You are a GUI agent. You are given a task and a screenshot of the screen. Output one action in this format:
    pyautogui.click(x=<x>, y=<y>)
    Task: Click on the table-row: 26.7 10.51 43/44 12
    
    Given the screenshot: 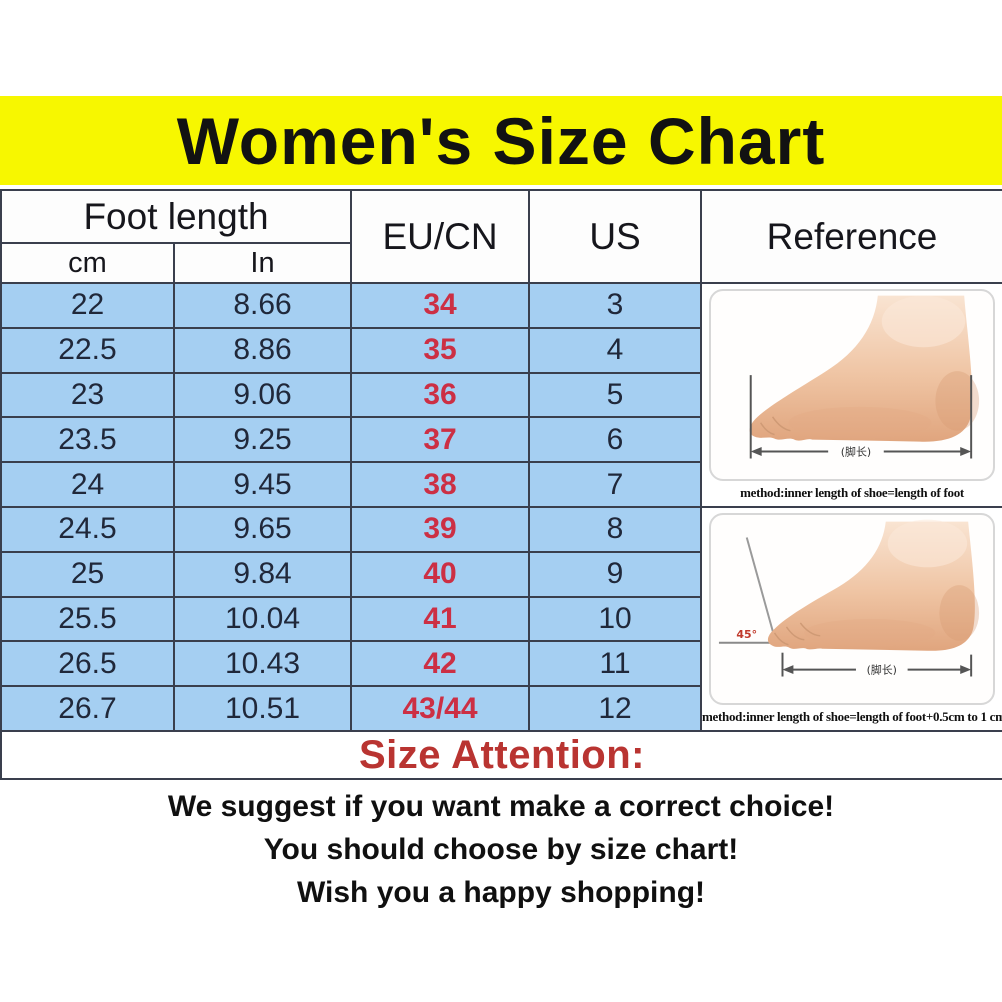 What is the action you would take?
    pyautogui.click(x=501, y=708)
    